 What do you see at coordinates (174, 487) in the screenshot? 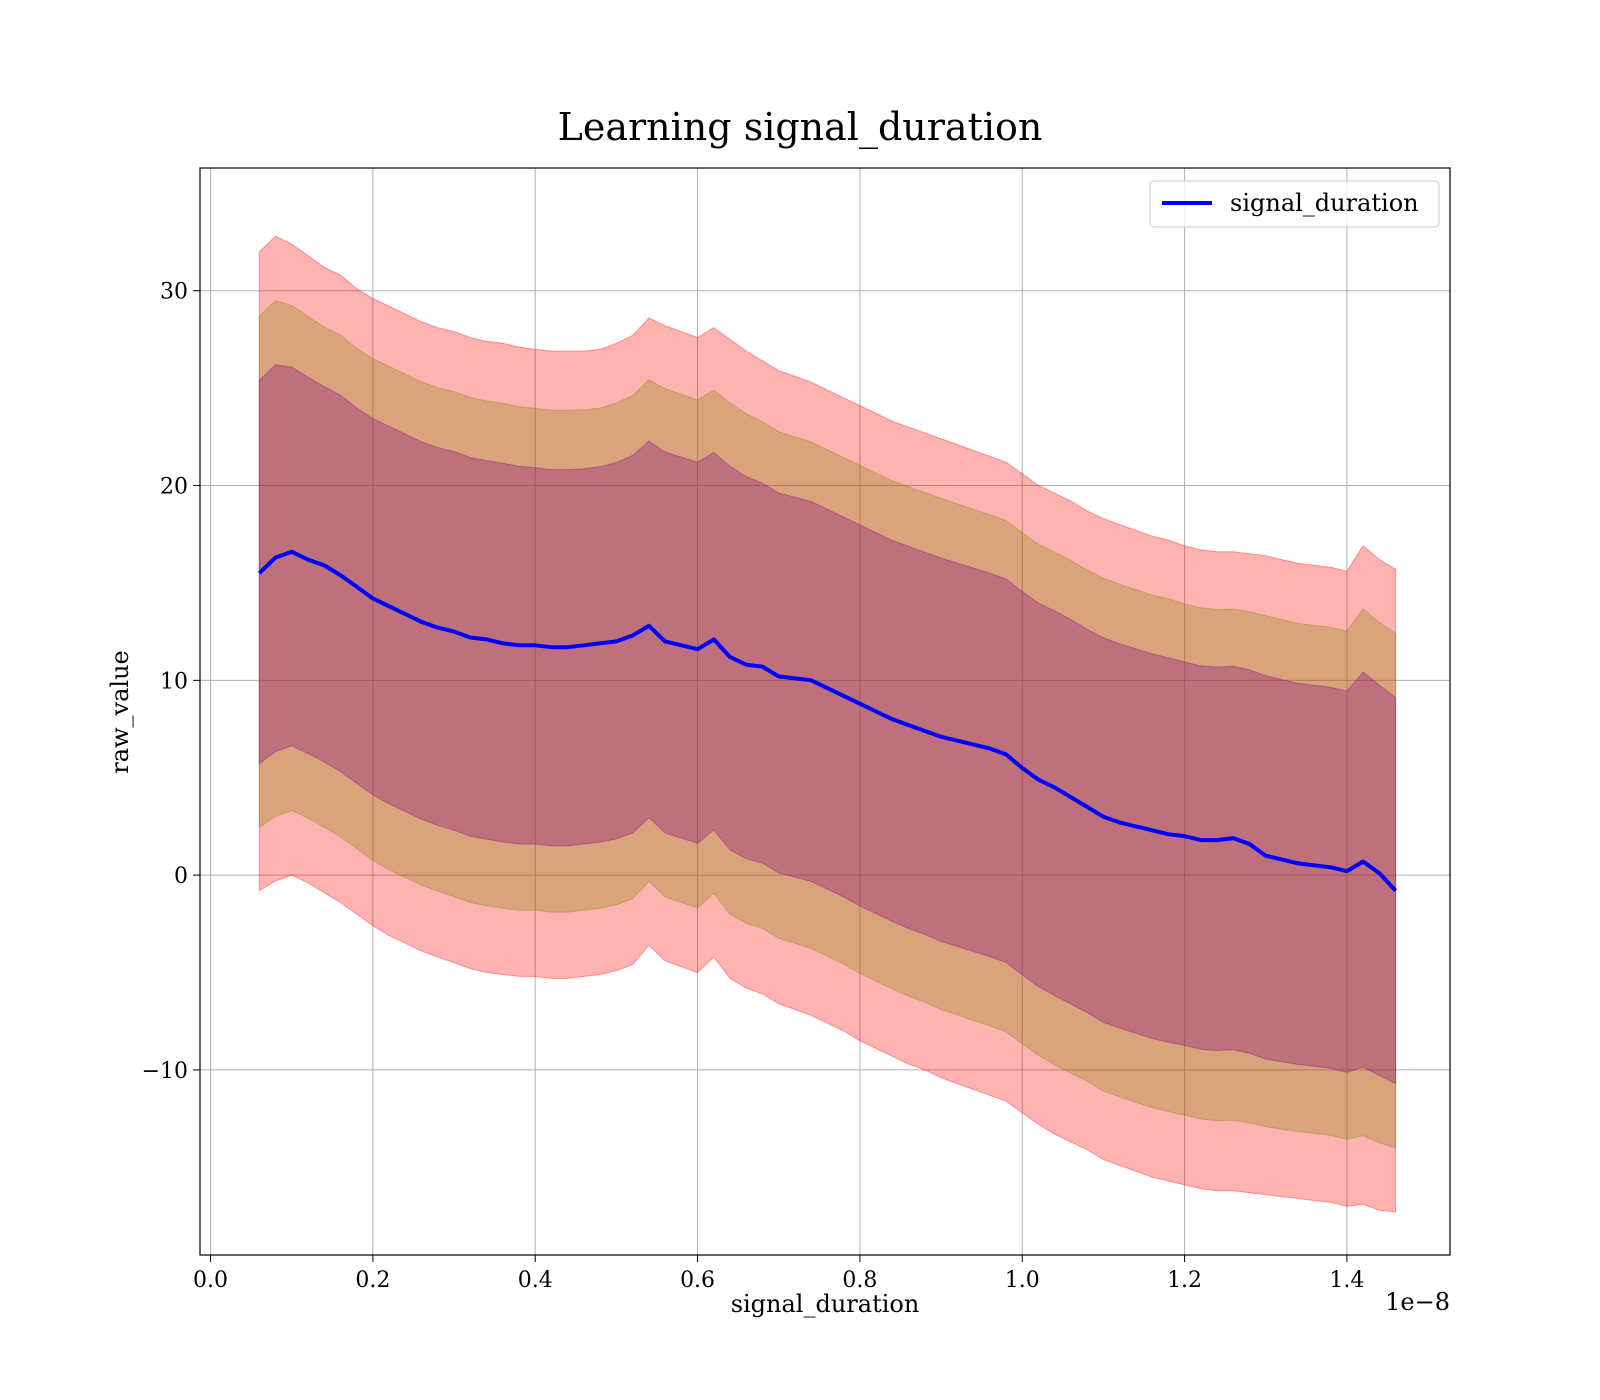
I see `y-tick-label: 20` at bounding box center [174, 487].